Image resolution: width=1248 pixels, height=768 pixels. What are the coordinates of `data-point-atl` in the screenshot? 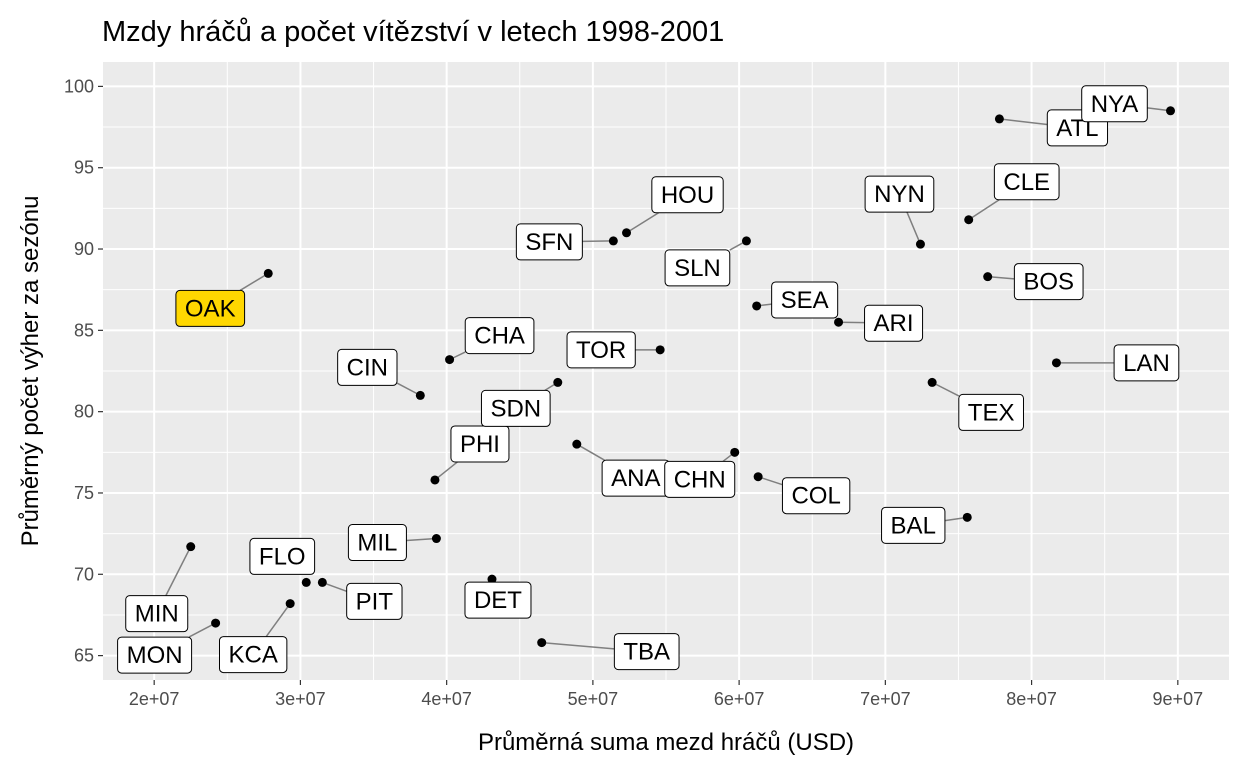 It's located at (999, 119).